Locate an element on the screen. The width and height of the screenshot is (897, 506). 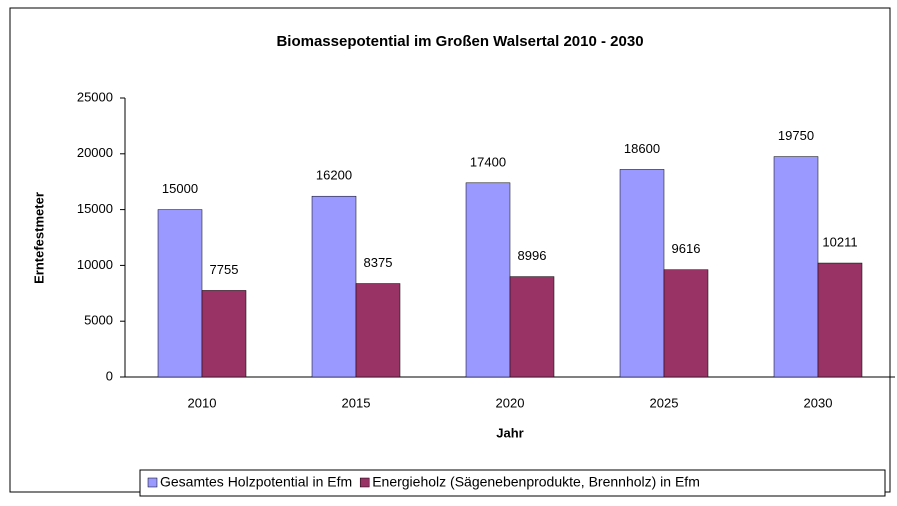
x-tick-label: 2030 is located at coordinates (818, 402).